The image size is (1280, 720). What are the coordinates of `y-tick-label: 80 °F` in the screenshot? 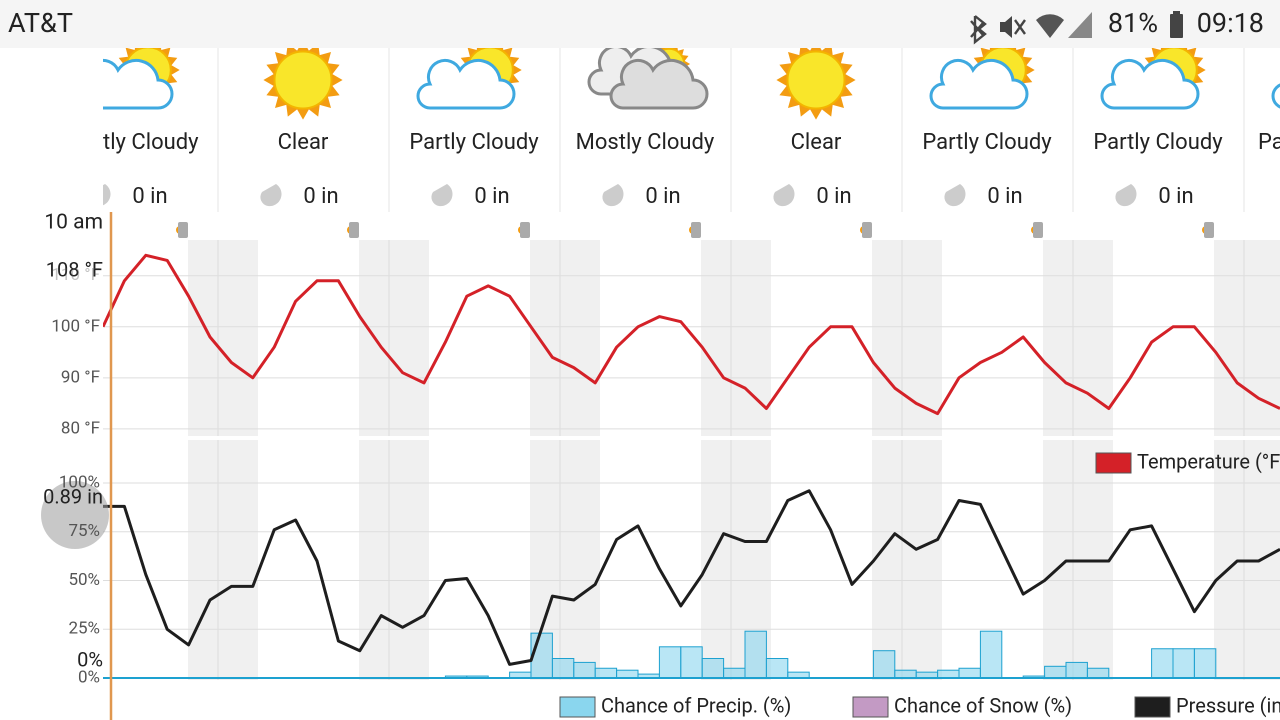 It's located at (80, 428).